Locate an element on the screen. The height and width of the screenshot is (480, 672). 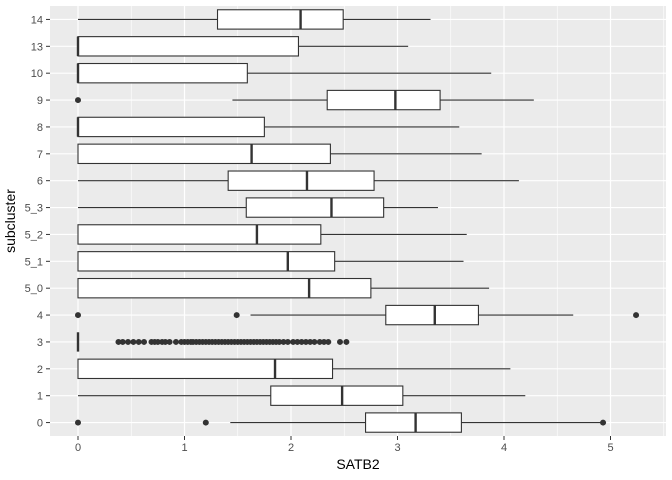
y-tick-label: 1 is located at coordinates (40, 397).